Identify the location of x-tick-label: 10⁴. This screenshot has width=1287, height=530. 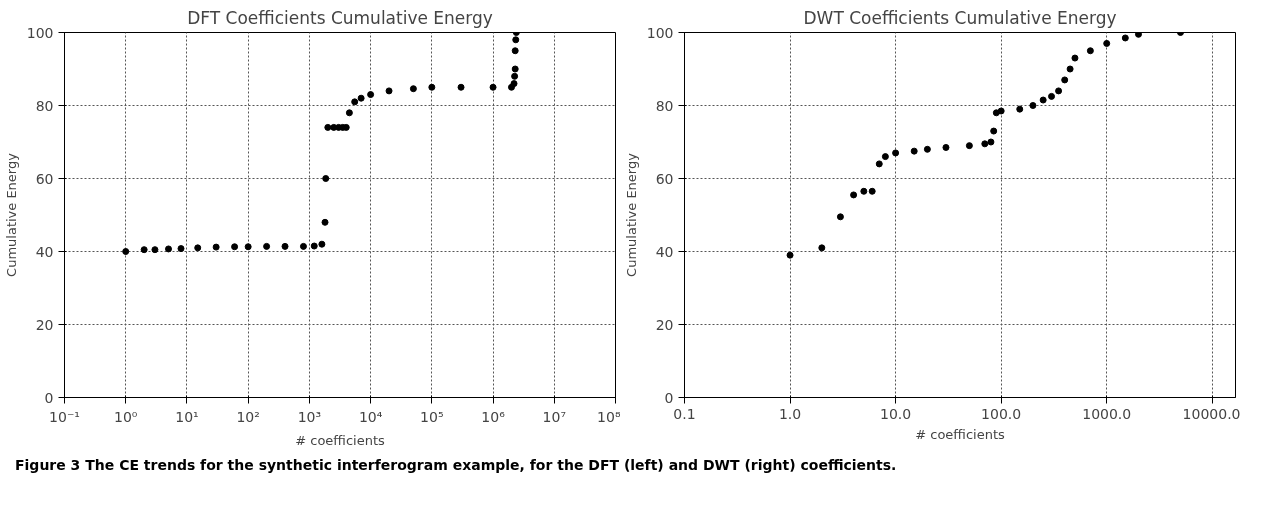
(370, 416).